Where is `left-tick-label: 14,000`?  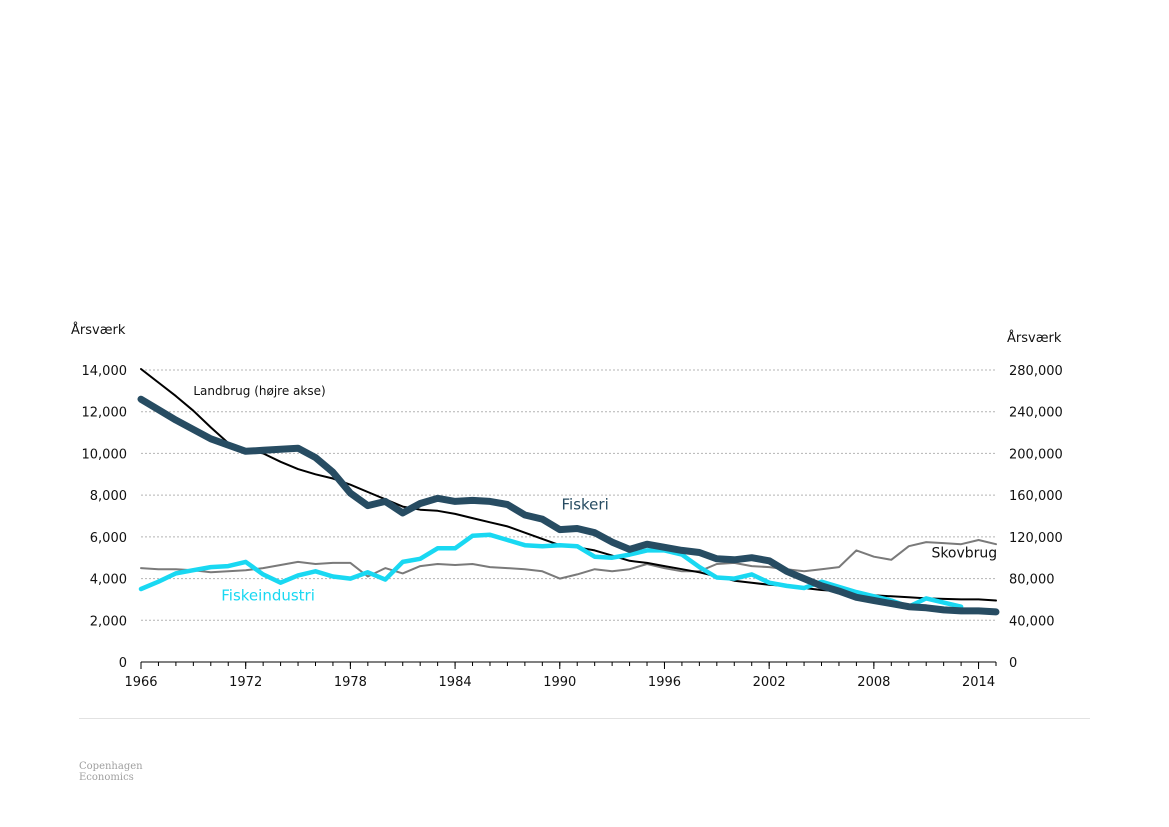
left-tick-label: 14,000 is located at coordinates (105, 371).